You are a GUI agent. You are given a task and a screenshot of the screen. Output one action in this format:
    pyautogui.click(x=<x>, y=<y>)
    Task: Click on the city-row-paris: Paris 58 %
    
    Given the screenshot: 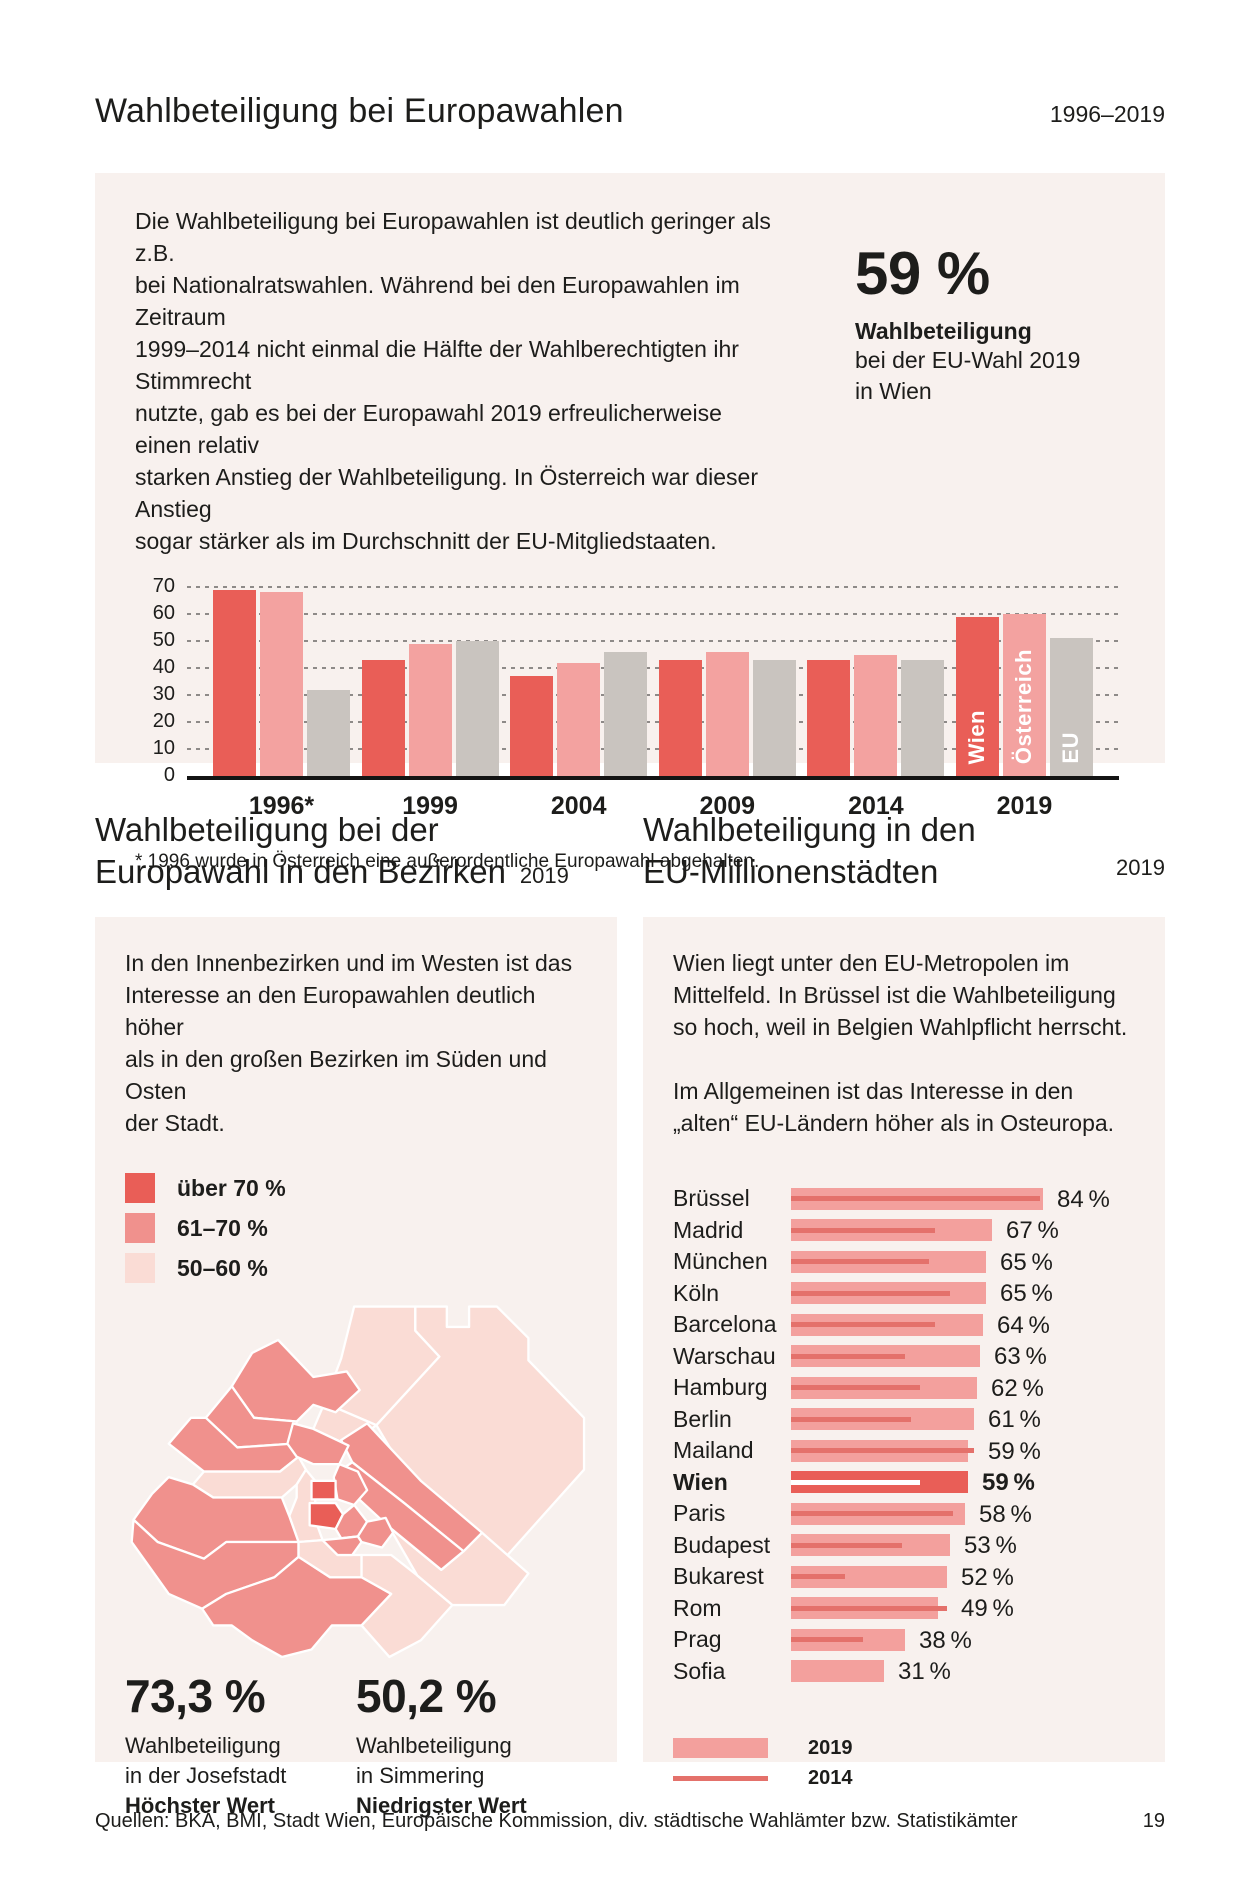 What is the action you would take?
    pyautogui.click(x=904, y=1514)
    